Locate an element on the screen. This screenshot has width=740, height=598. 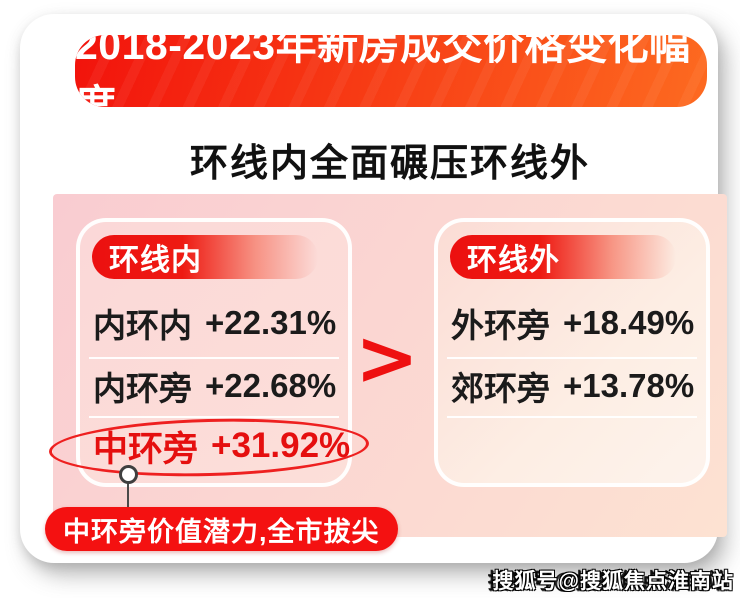
row-value: +22.68% is located at coordinates (271, 385).